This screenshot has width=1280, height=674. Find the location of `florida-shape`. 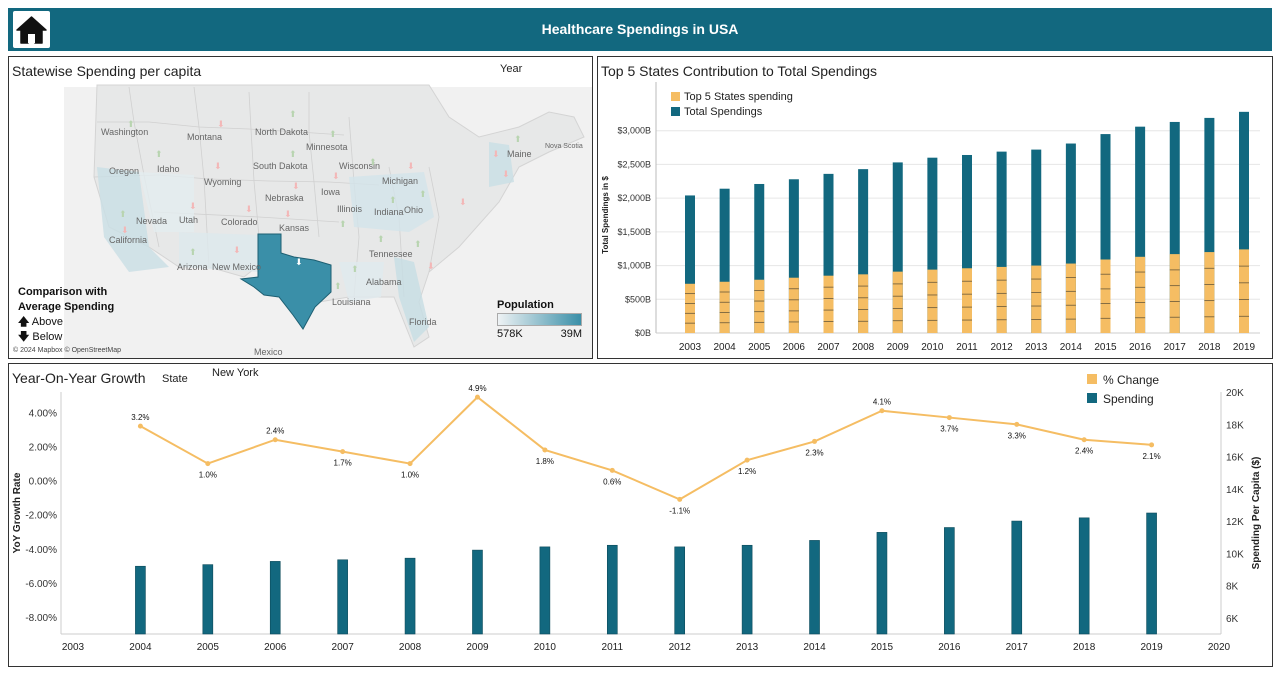

florida-shape is located at coordinates (411, 299).